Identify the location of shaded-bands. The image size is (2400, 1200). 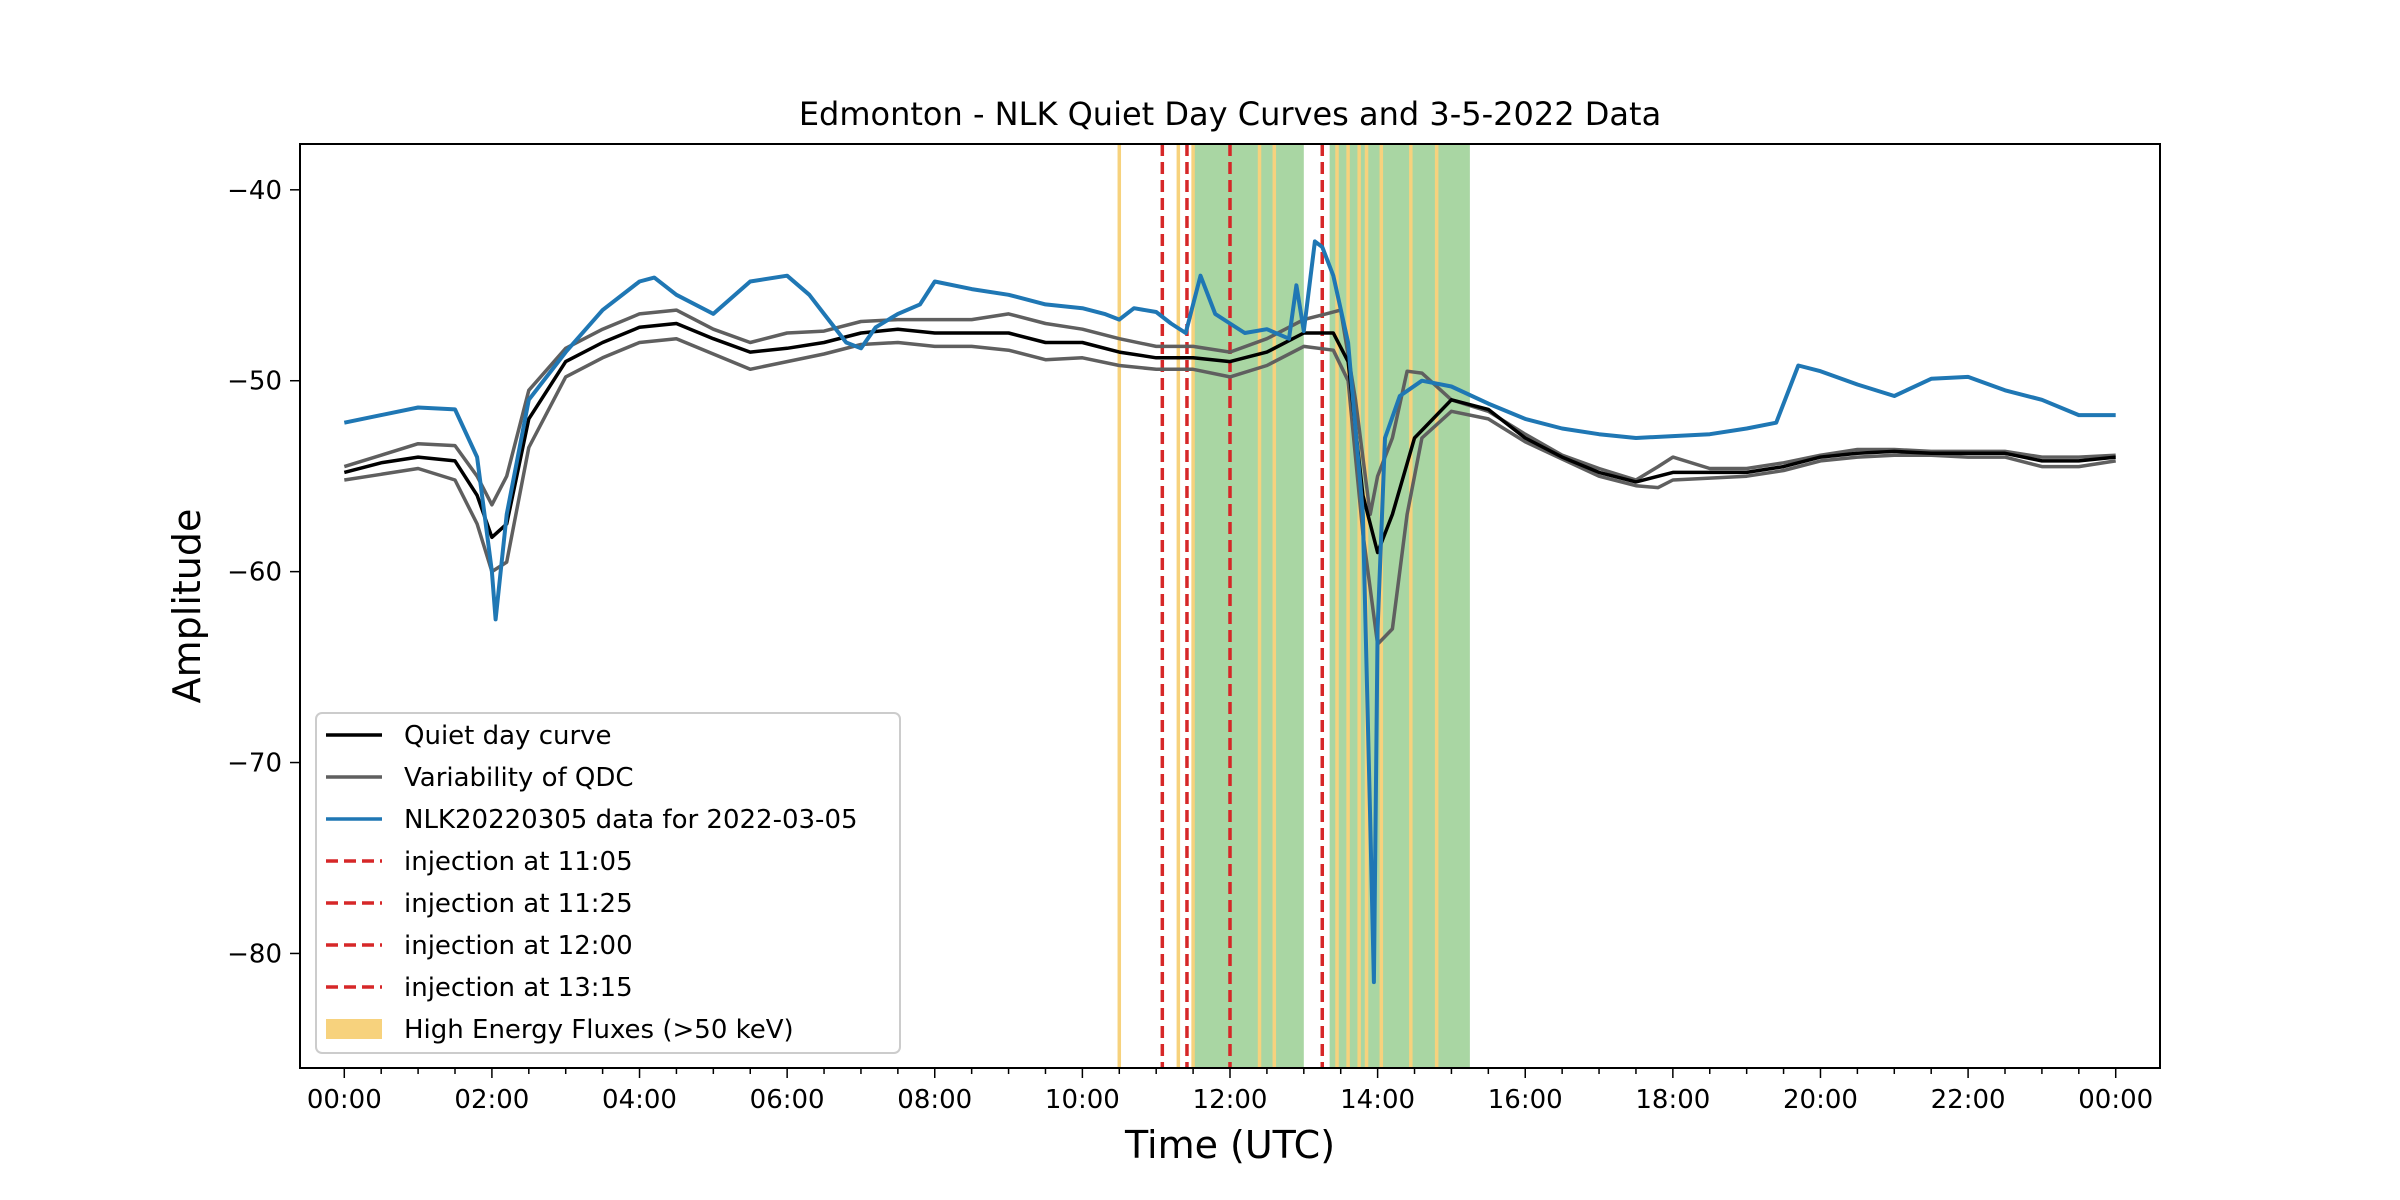
(1331, 606).